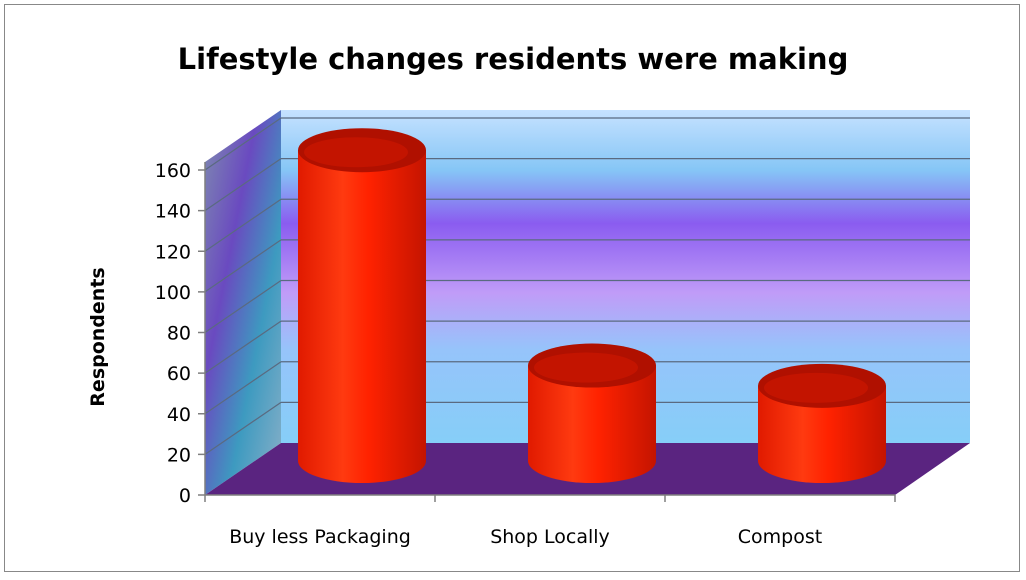  Describe the element at coordinates (513, 59) in the screenshot. I see `chart-title: Lifestyle changes residents were making` at that location.